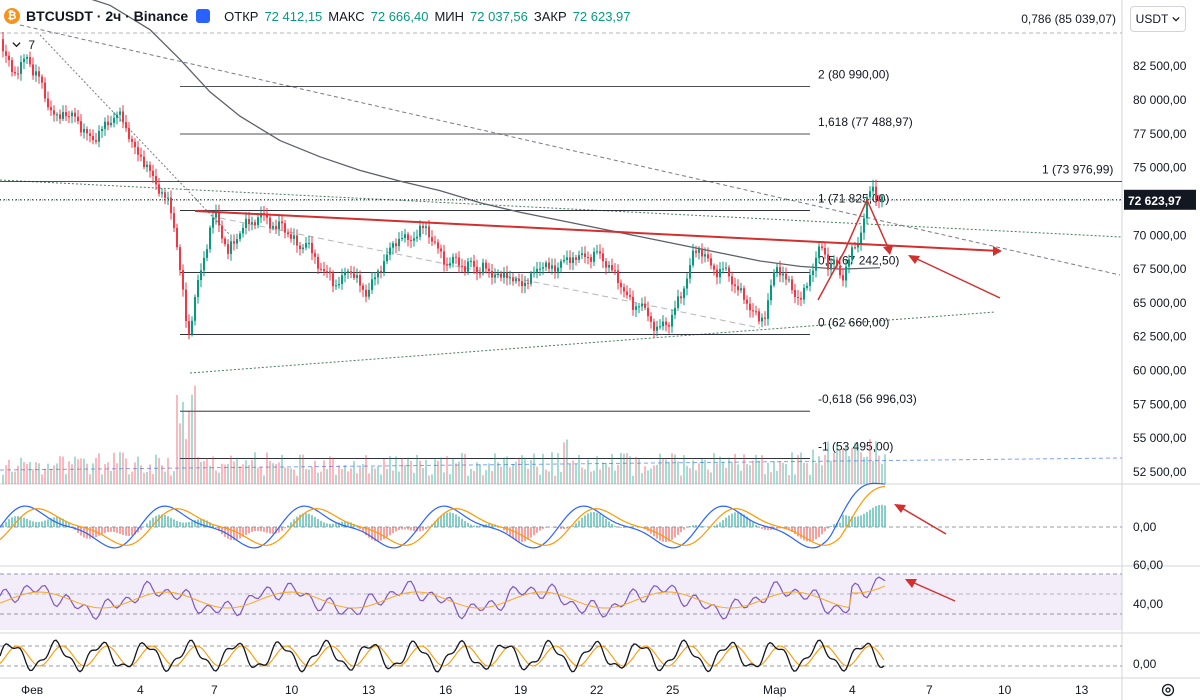 This screenshot has height=700, width=1200. What do you see at coordinates (1158, 19) in the screenshot?
I see `currency-button: USDT` at bounding box center [1158, 19].